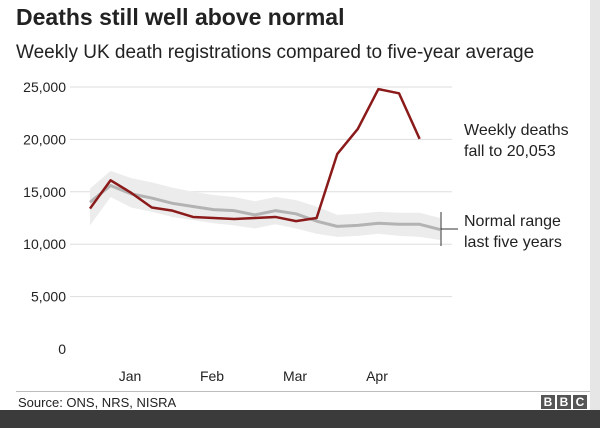 The image size is (600, 428). Describe the element at coordinates (130, 376) in the screenshot. I see `x-tick-label: Jan` at that location.